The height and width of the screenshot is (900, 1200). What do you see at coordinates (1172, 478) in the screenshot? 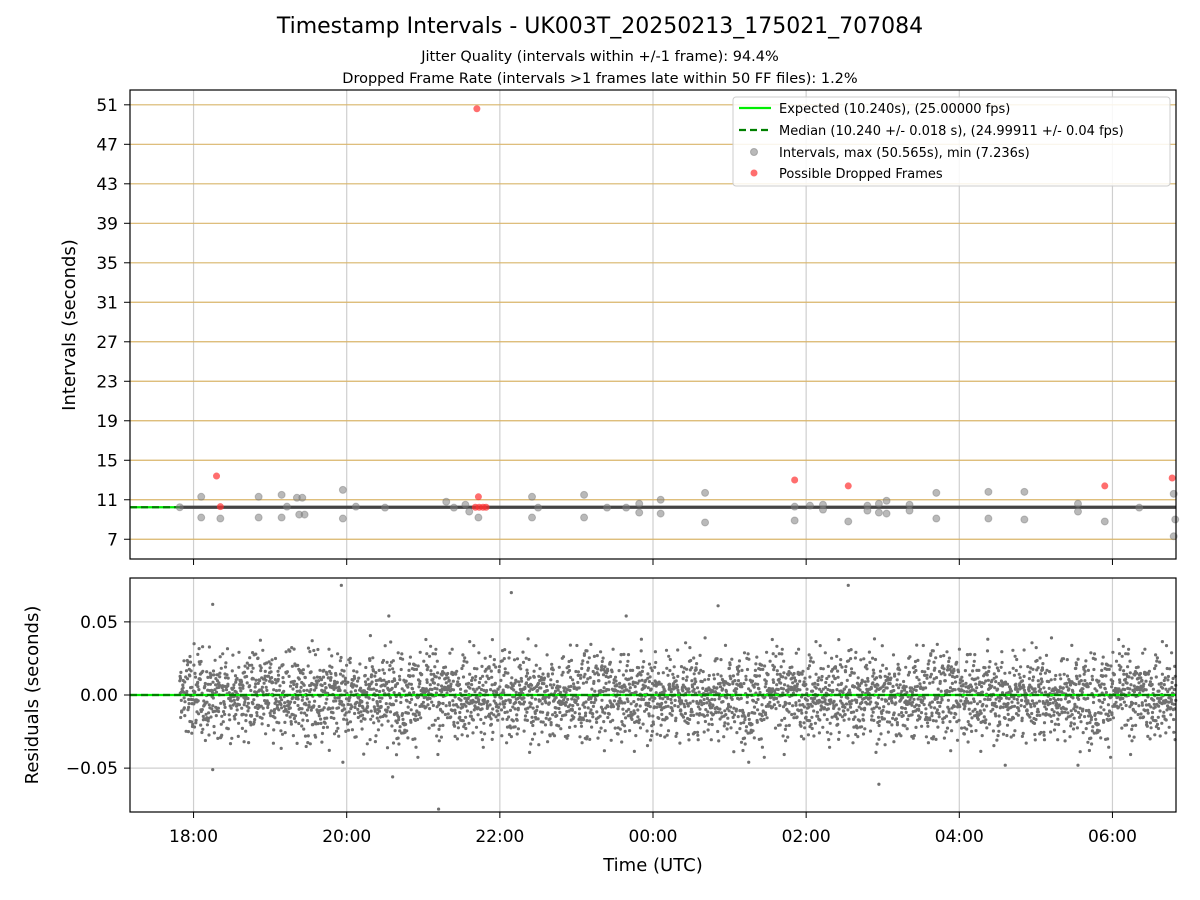
I see `dropped-frame-point` at bounding box center [1172, 478].